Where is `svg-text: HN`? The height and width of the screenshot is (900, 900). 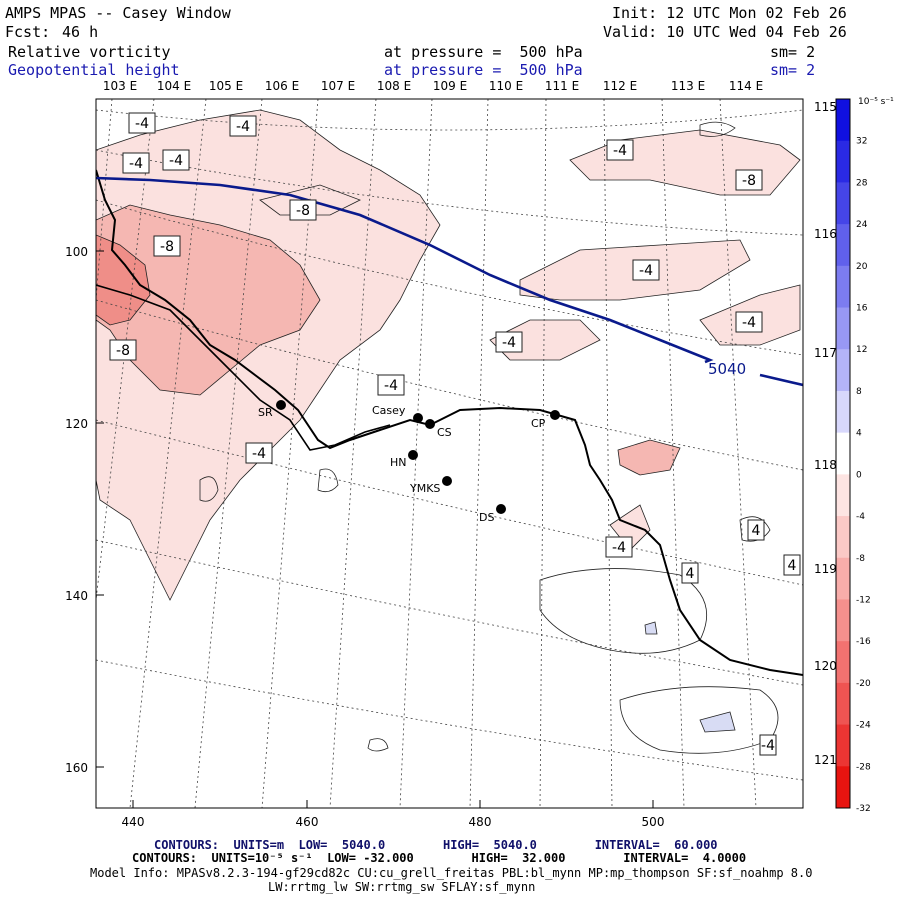 svg-text: HN is located at coordinates (398, 462).